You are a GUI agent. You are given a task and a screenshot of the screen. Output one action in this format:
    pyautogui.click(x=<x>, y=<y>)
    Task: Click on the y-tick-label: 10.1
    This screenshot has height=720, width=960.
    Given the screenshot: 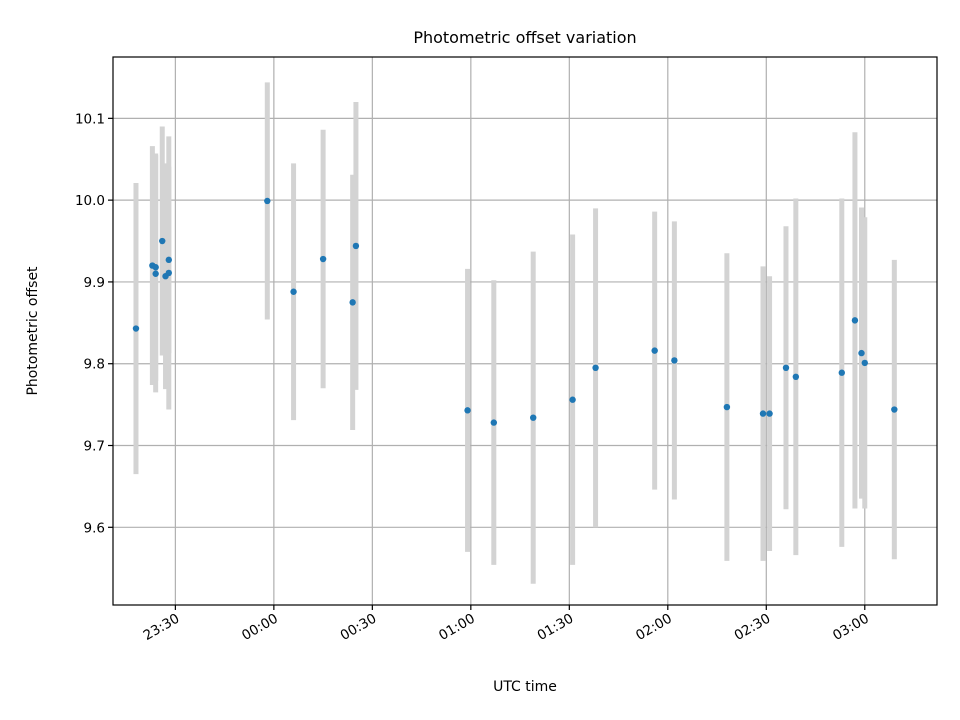 What is the action you would take?
    pyautogui.click(x=90, y=119)
    